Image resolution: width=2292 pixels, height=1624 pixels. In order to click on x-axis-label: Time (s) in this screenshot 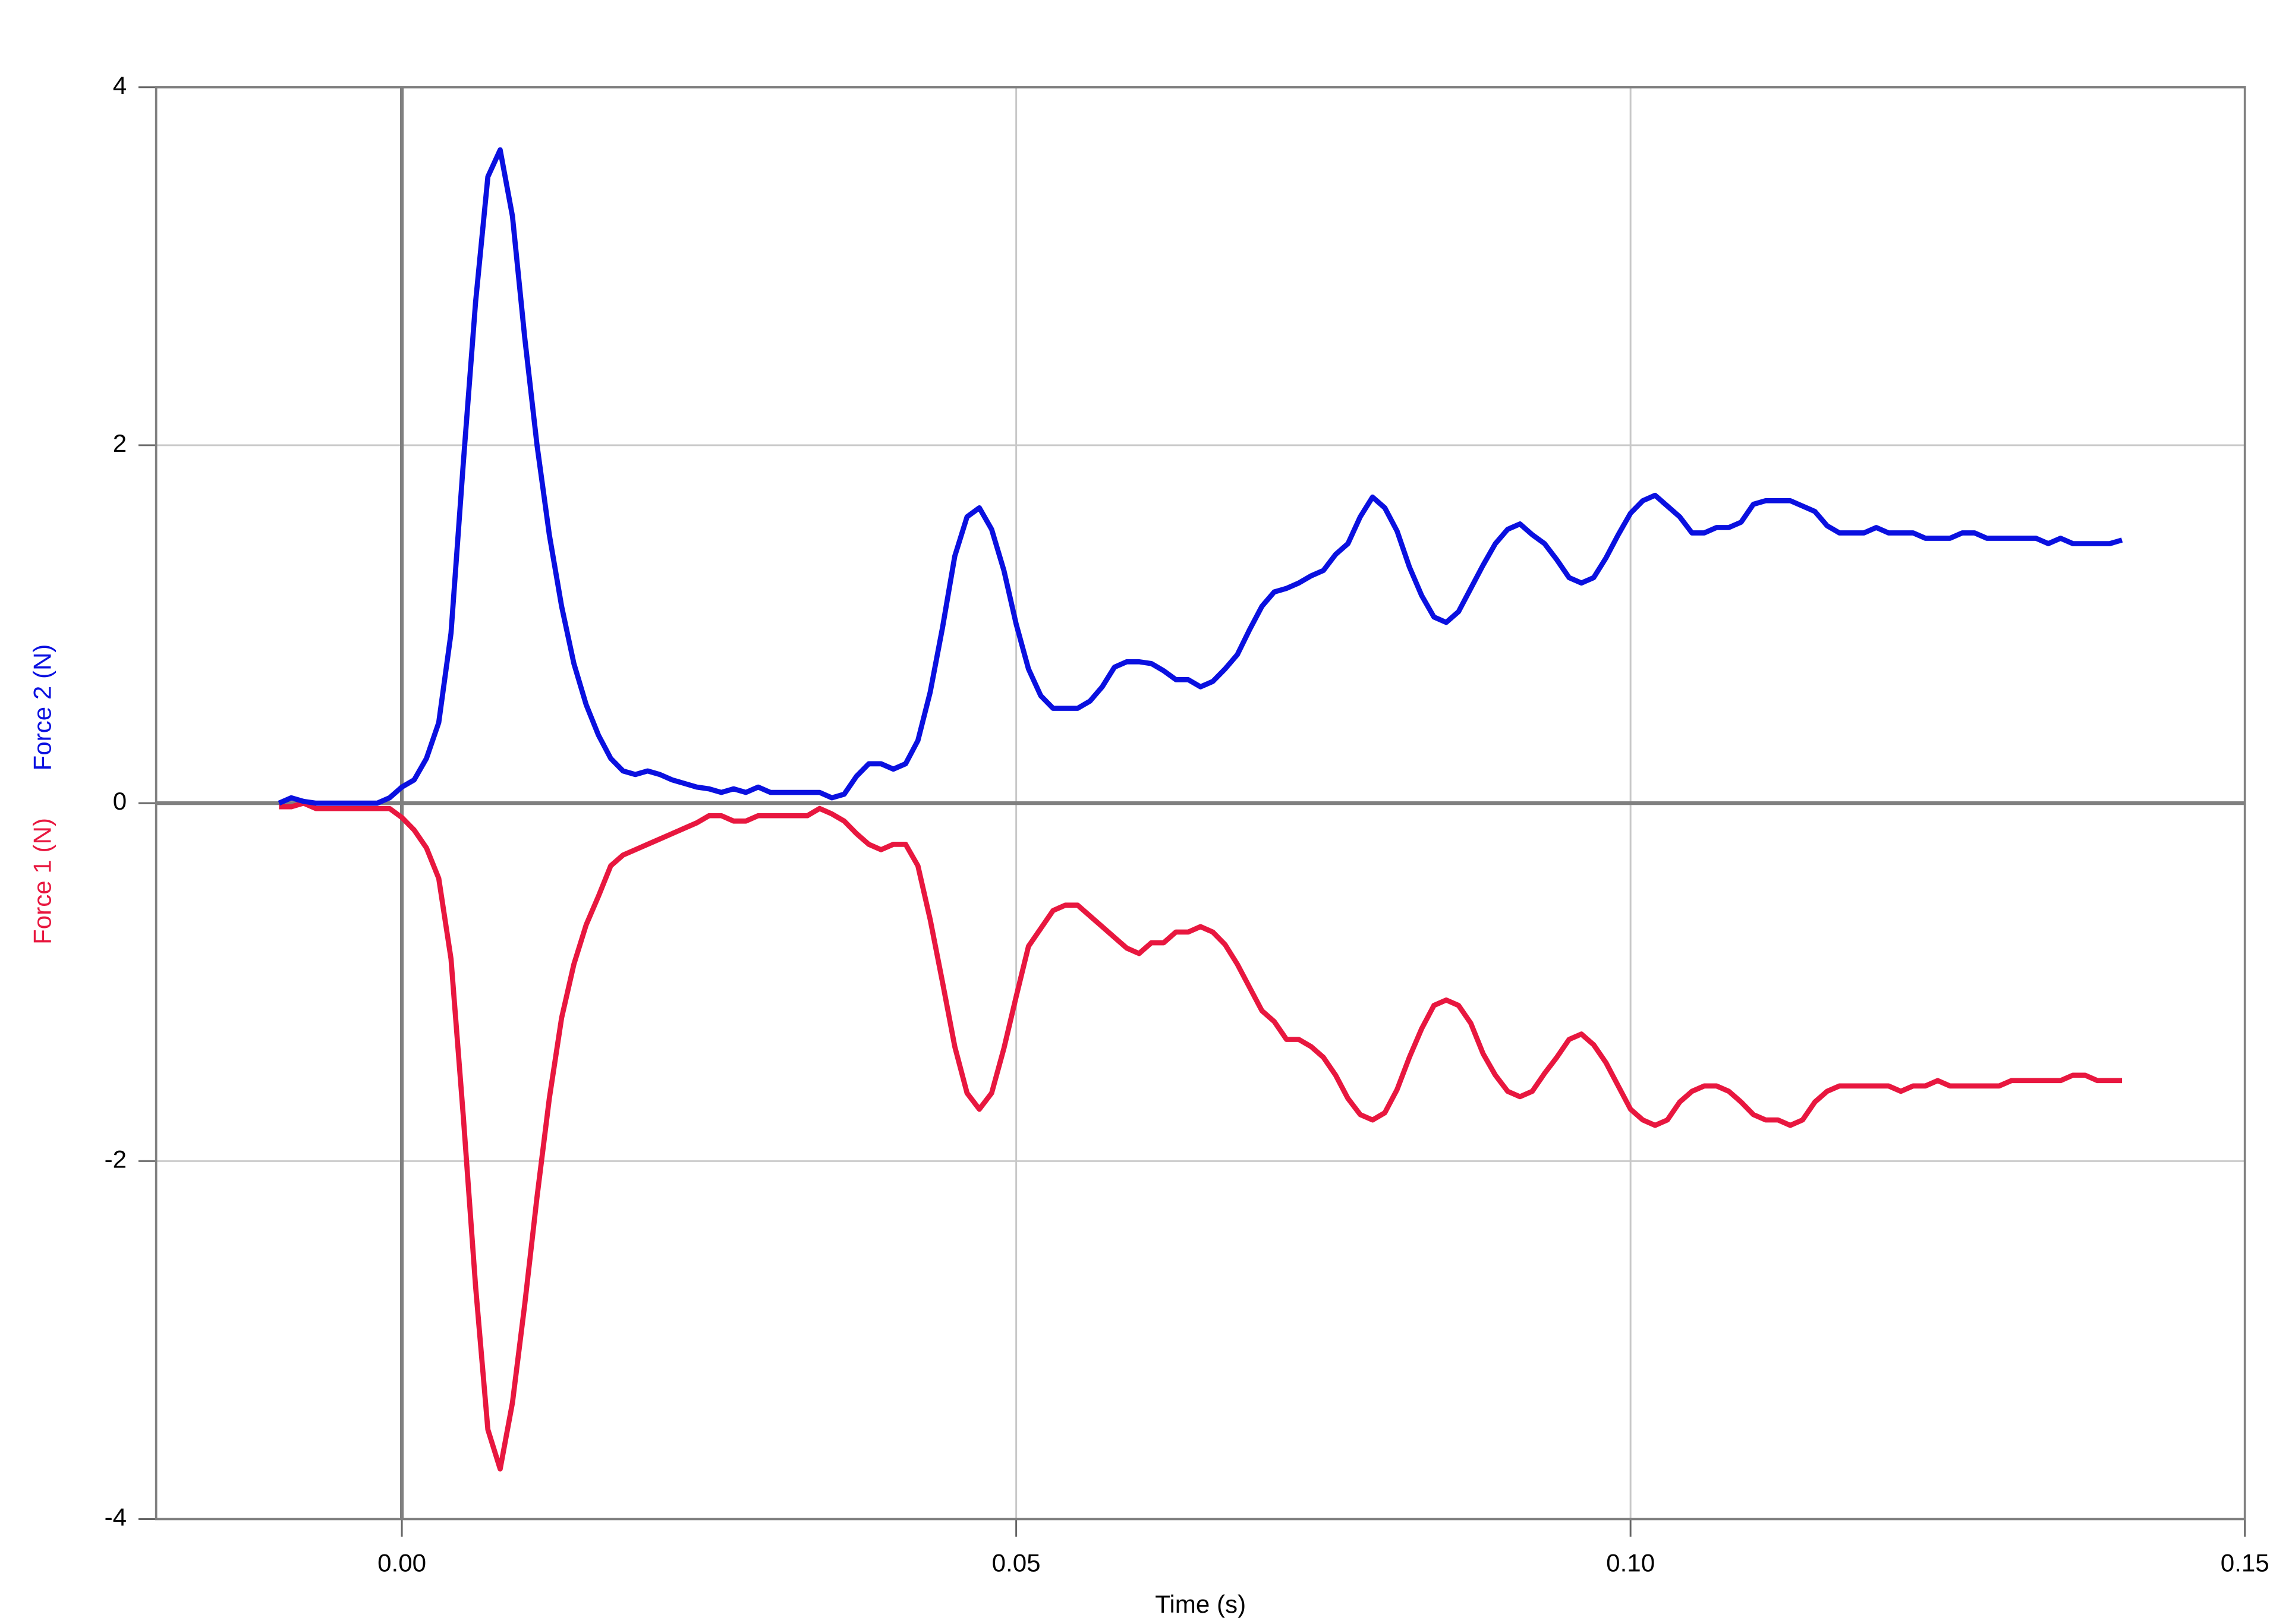, I will do `click(1200, 1604)`.